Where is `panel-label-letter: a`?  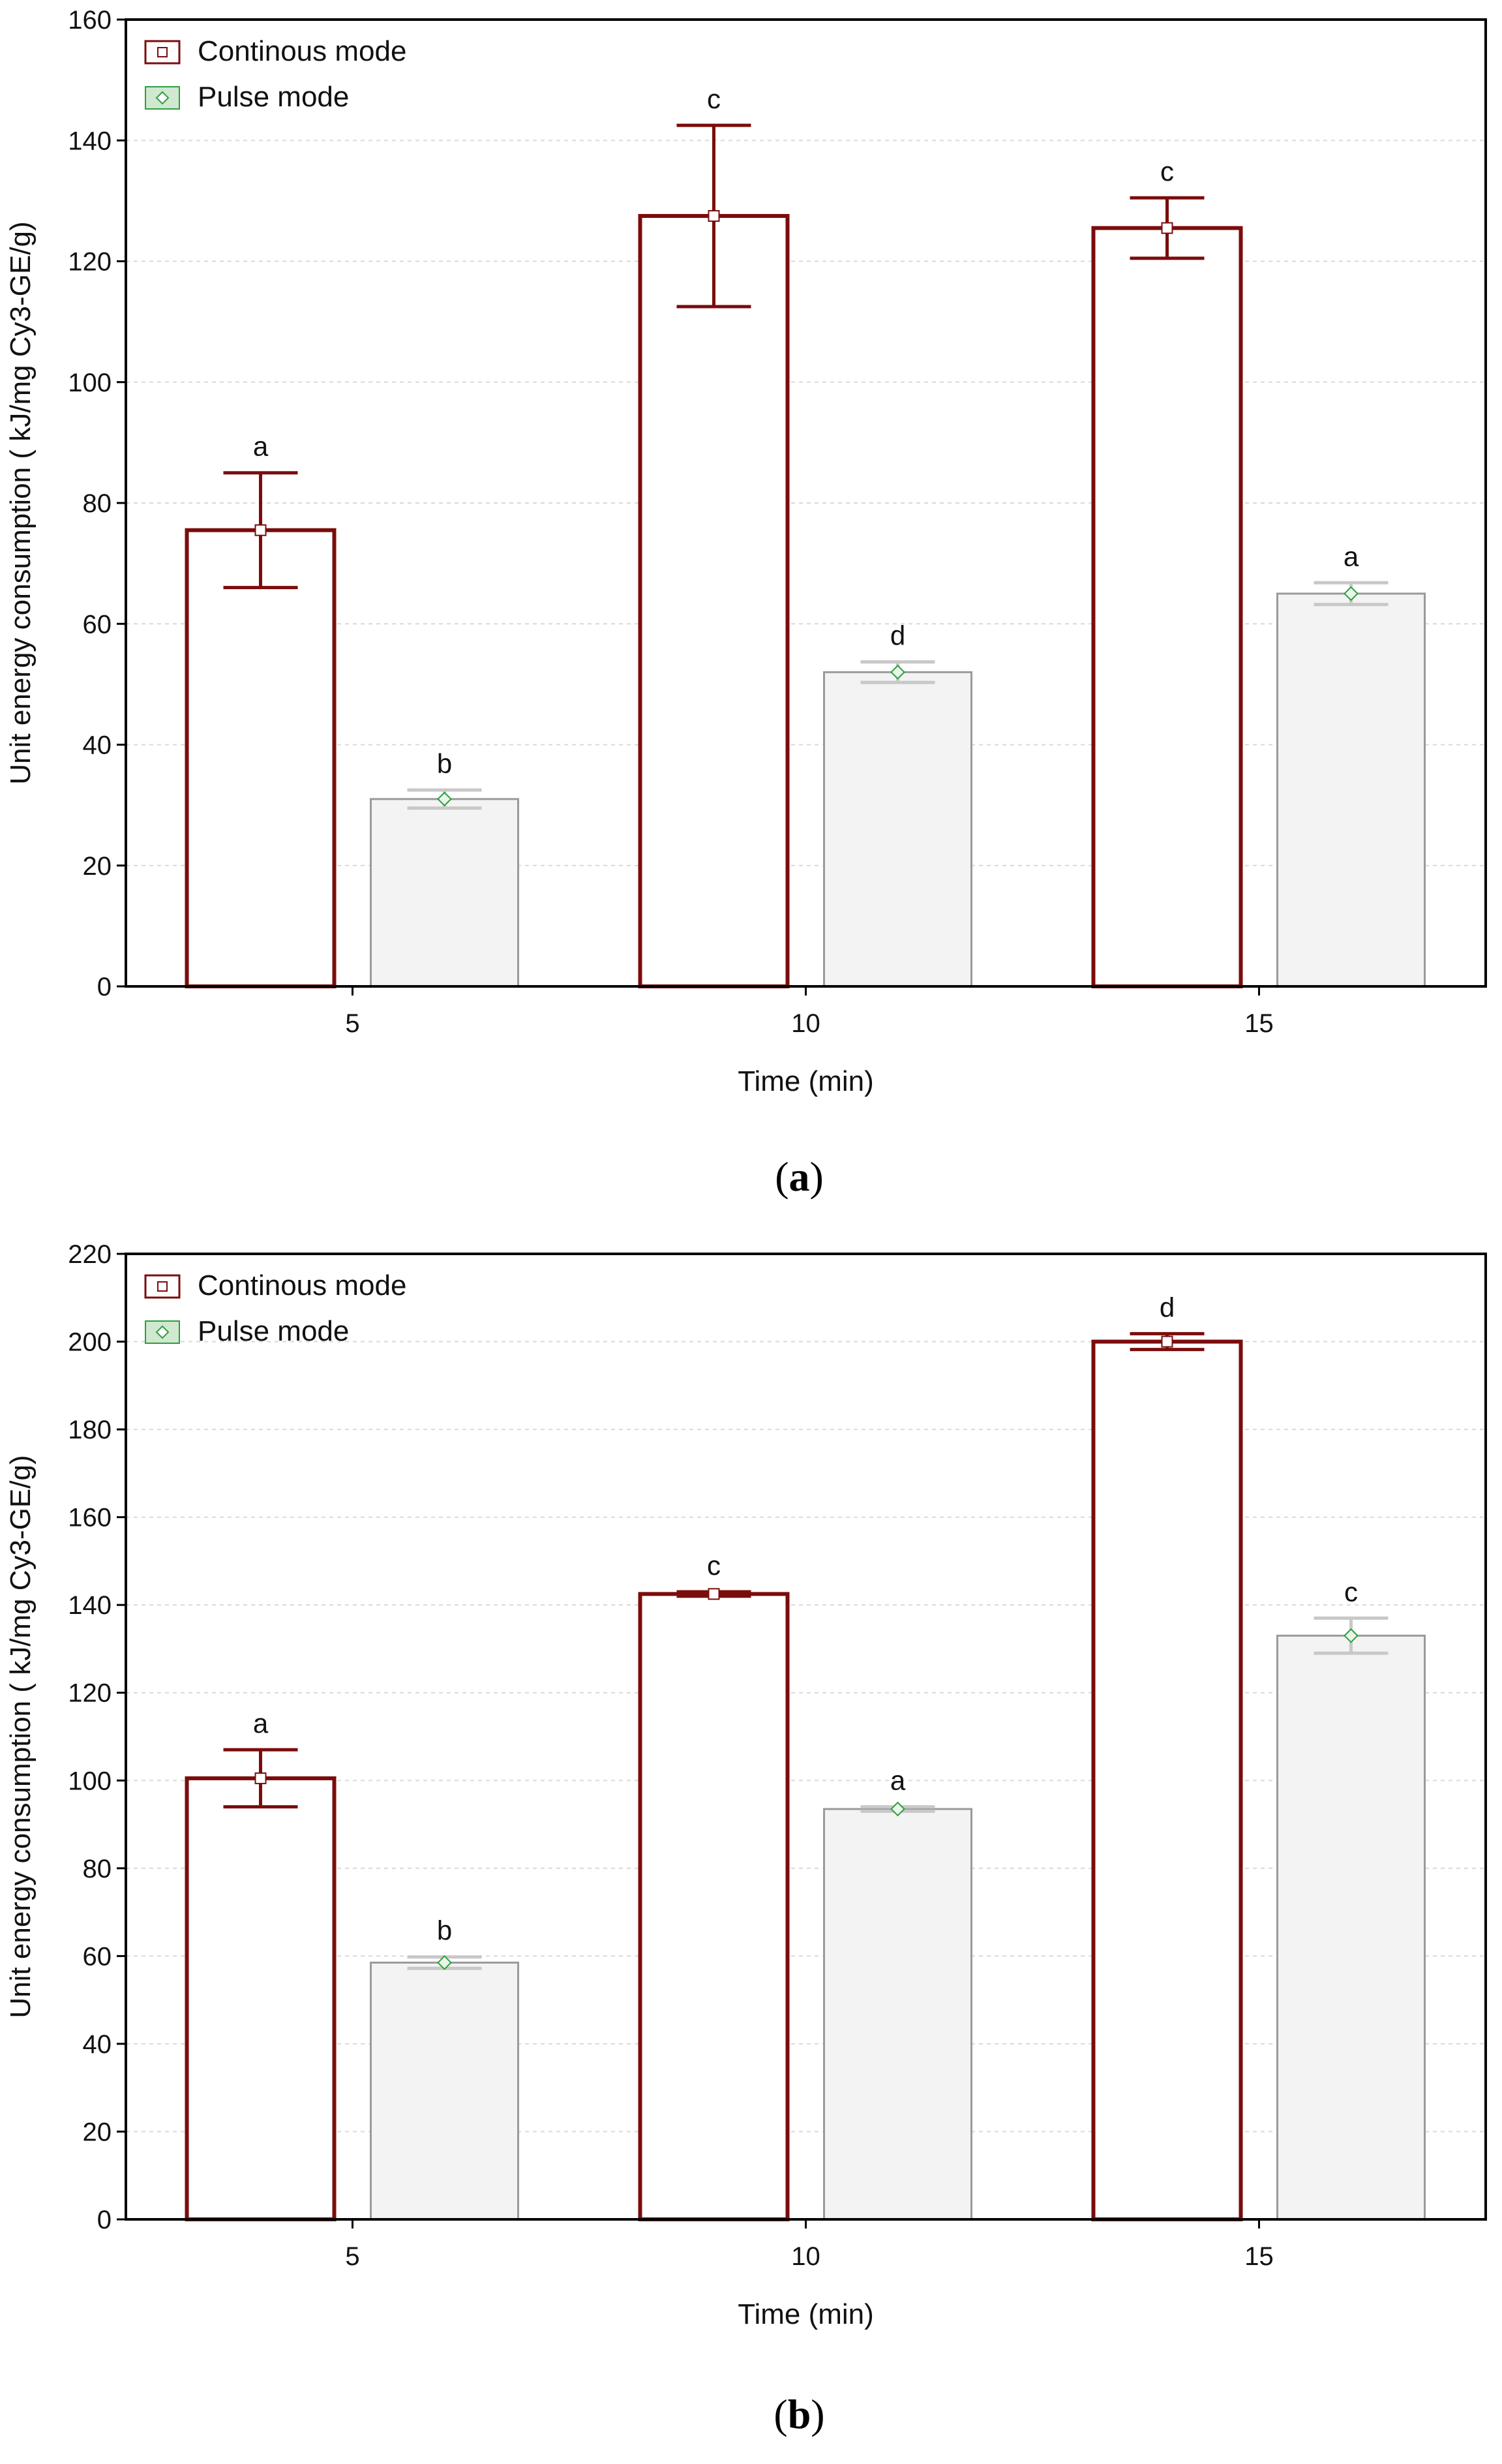 panel-label-letter: a is located at coordinates (800, 1176).